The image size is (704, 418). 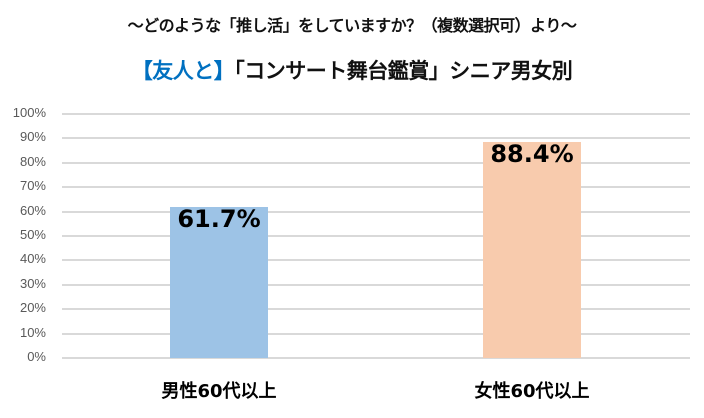 I want to click on y-tick-label: 50%, so click(x=32, y=234).